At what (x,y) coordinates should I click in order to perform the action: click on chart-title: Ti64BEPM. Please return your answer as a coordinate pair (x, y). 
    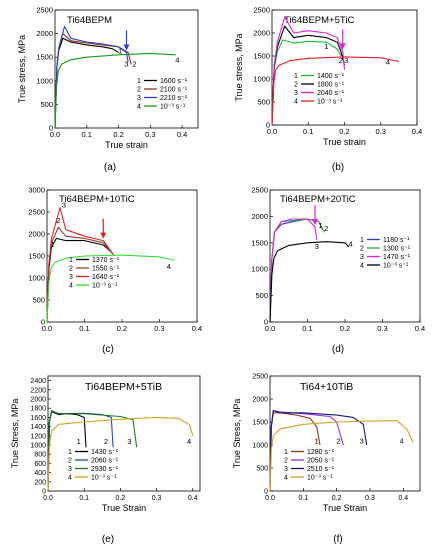
    Looking at the image, I should click on (89, 20).